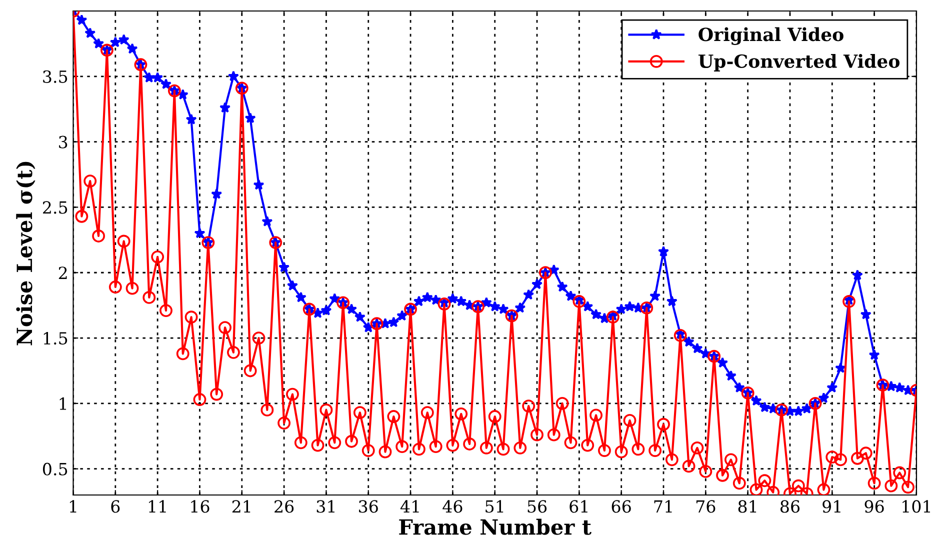 This screenshot has height=550, width=939. Describe the element at coordinates (284, 506) in the screenshot. I see `x-tick-label: 26` at that location.